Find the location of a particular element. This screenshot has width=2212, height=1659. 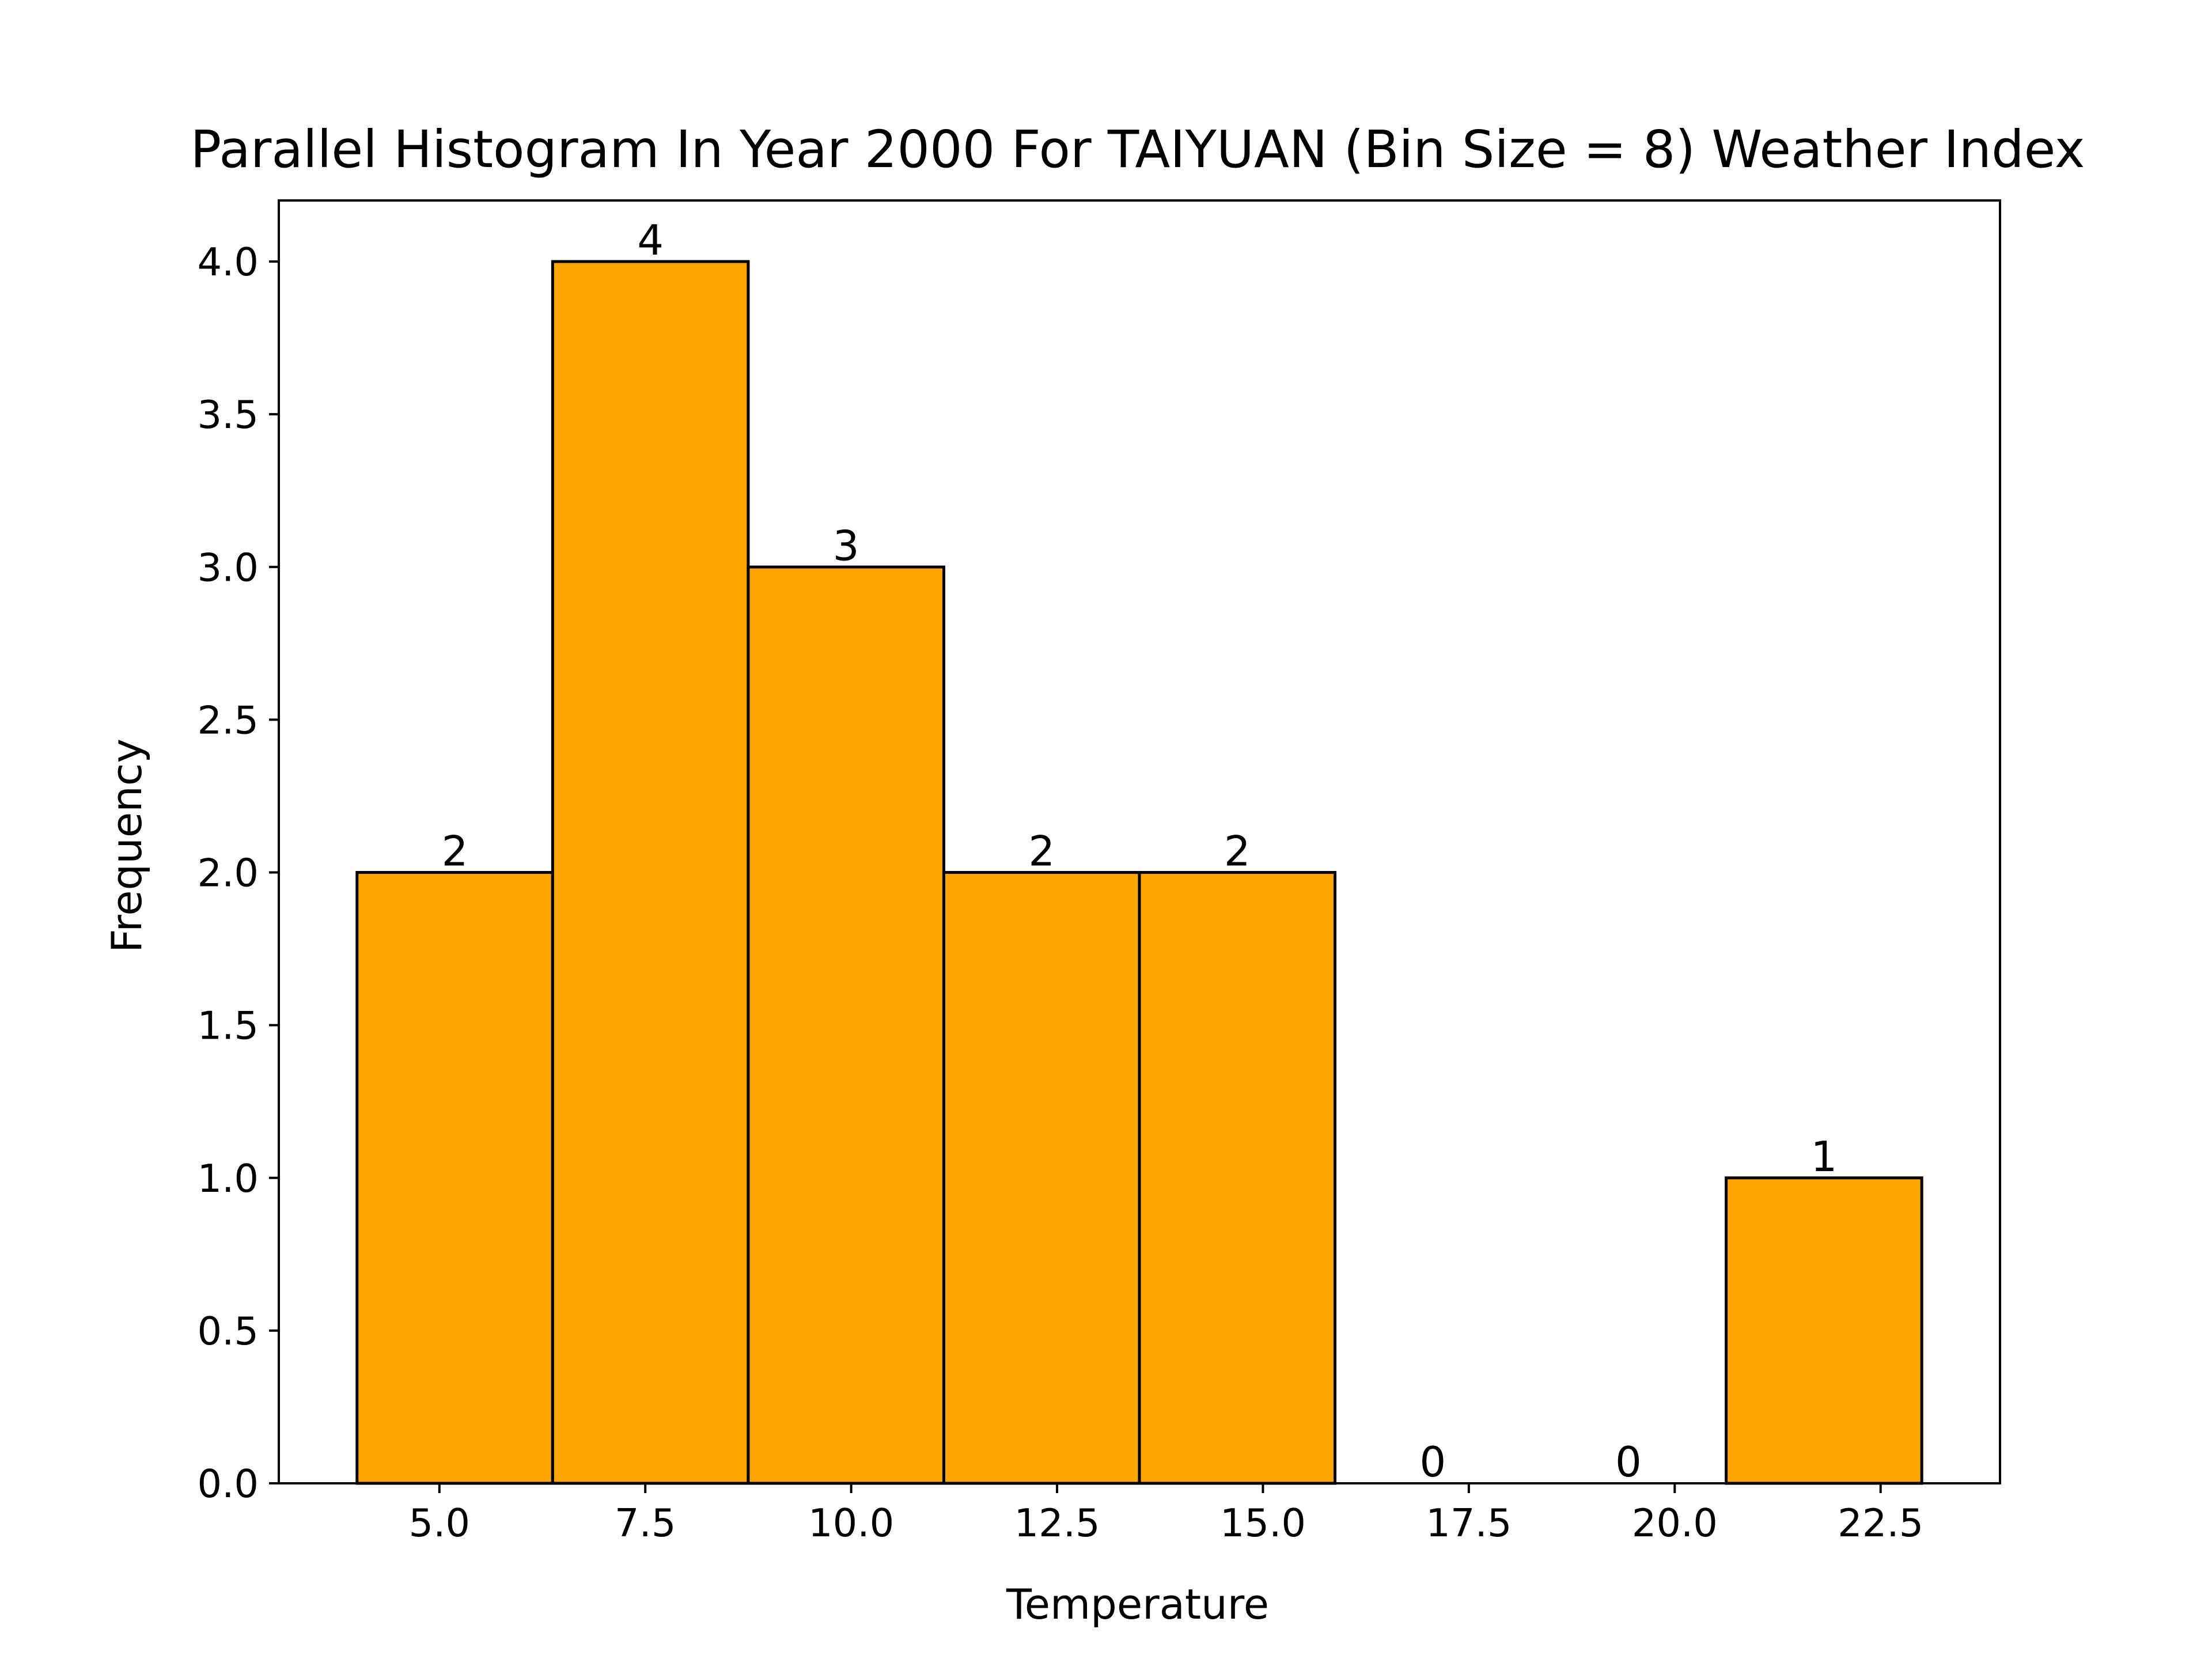

y-tick-label-1: 0.0 is located at coordinates (228, 1483).